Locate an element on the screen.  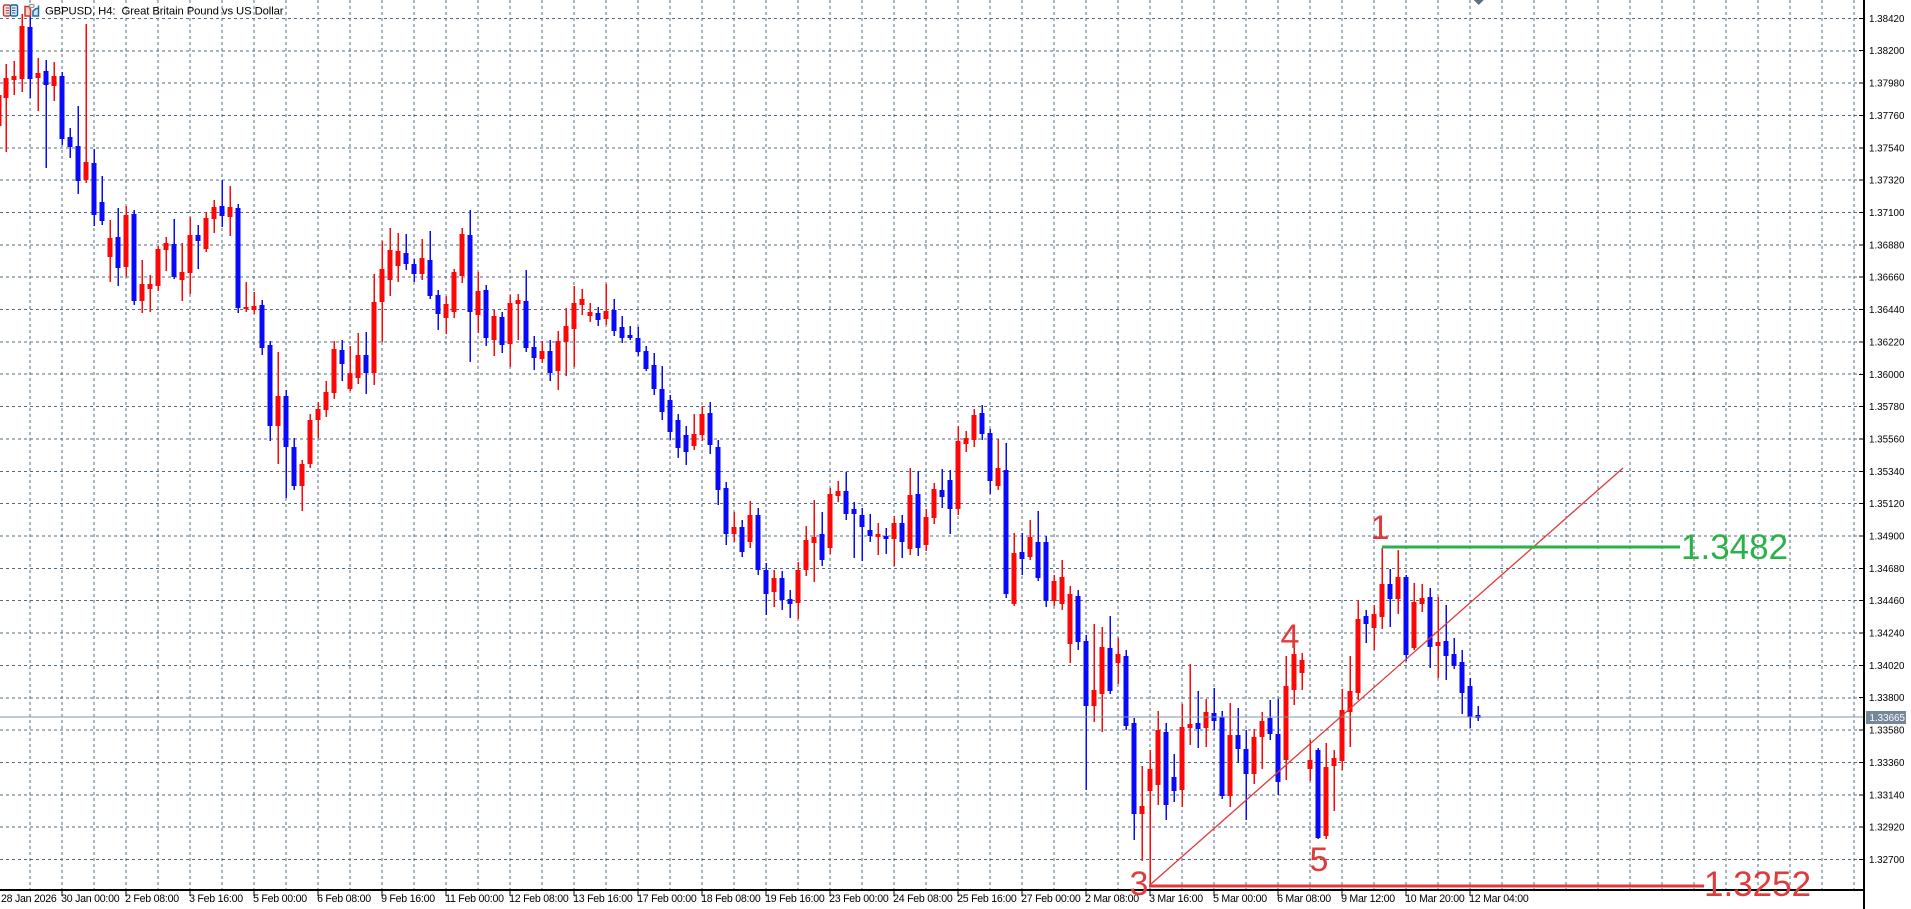
svg-text: 1.33665 is located at coordinates (1888, 718).